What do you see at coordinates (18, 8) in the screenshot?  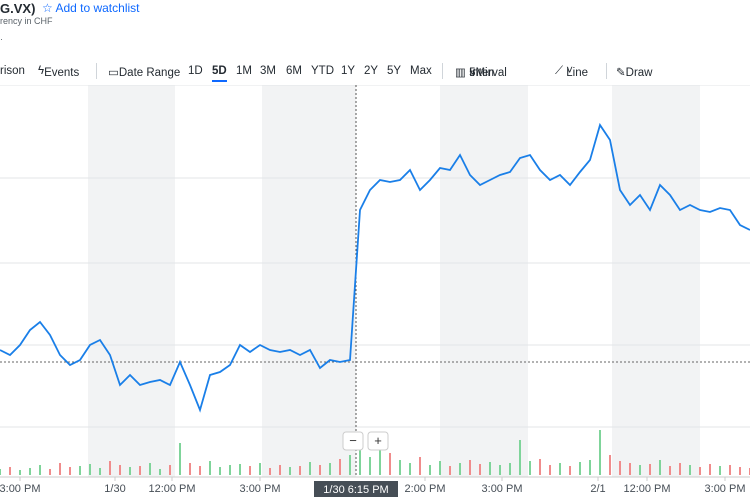 I see `symbol: G.VX)` at bounding box center [18, 8].